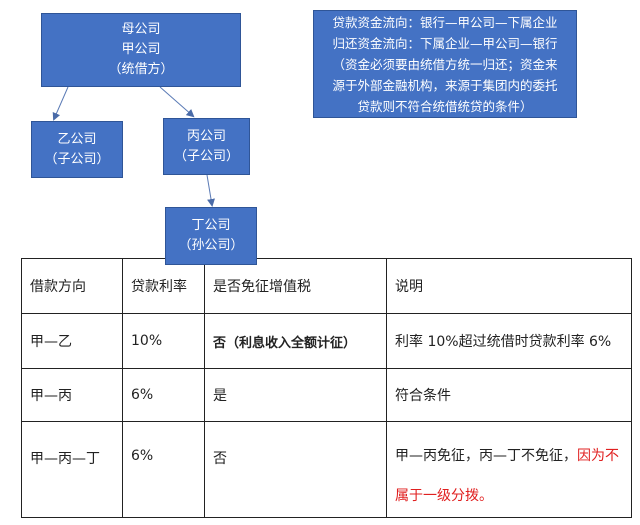  I want to click on bing-company-box: 丙公司 （子公司）, so click(206, 146).